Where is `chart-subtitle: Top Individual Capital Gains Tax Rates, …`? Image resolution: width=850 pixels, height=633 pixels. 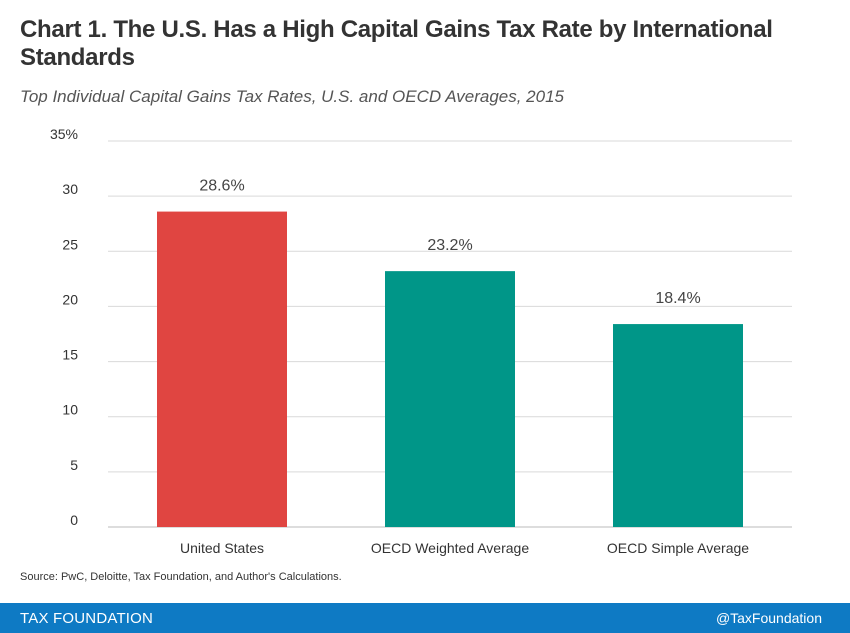
chart-subtitle: Top Individual Capital Gains Tax Rates, … is located at coordinates (292, 96).